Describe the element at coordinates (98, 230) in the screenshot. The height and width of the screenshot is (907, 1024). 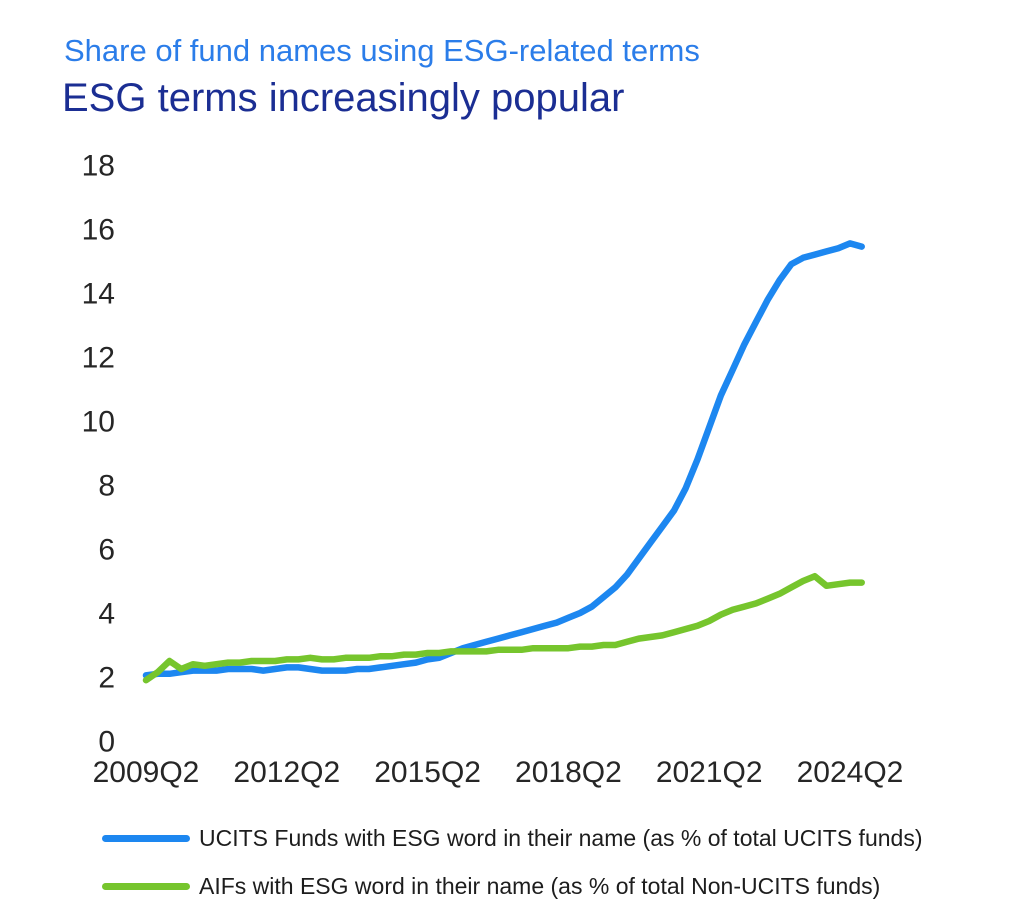
I see `y-tick-label: 16` at that location.